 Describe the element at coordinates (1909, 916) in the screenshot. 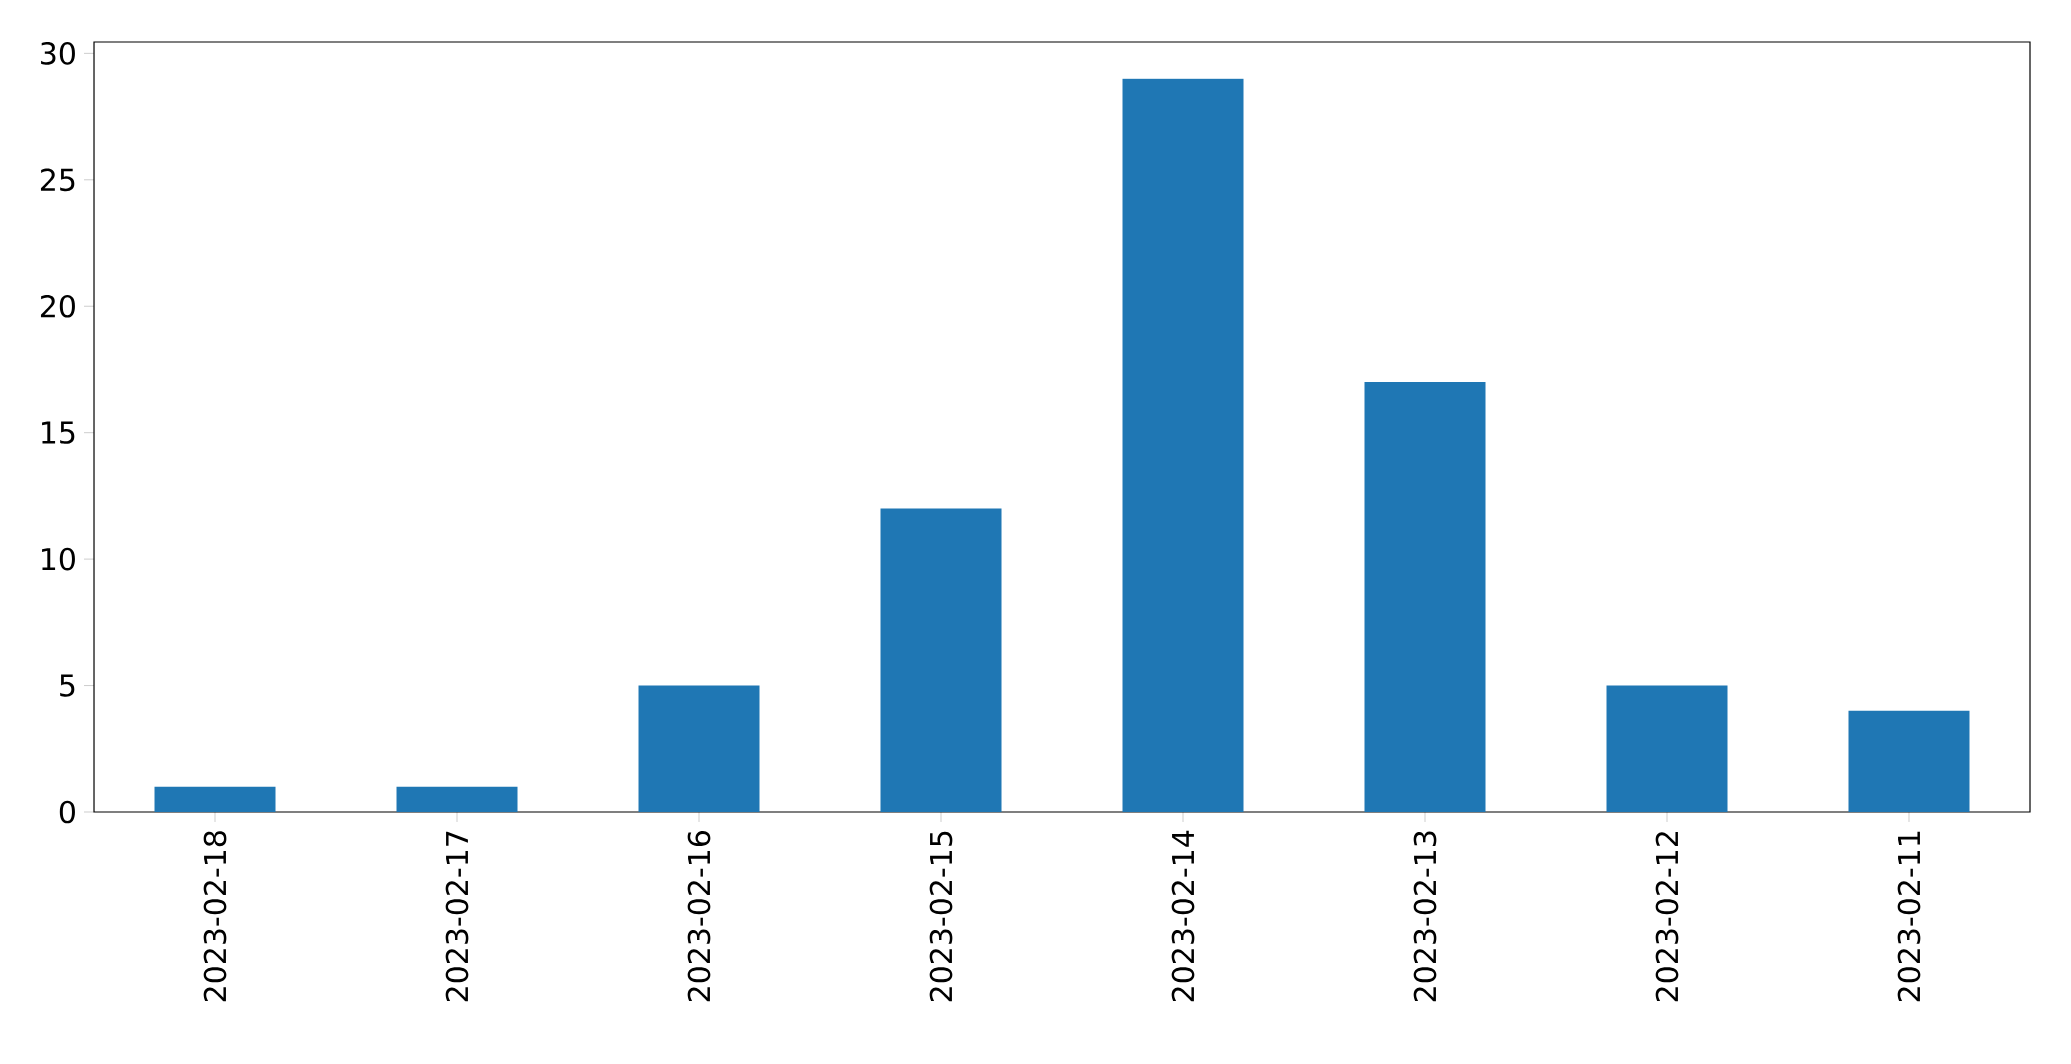

I see `x-tick-label: 2023-02-11` at that location.